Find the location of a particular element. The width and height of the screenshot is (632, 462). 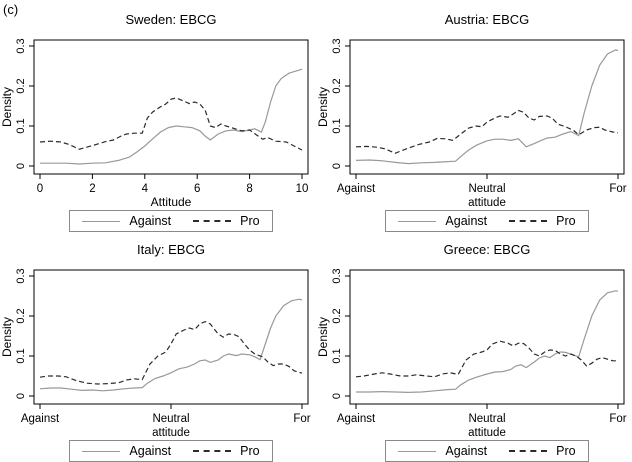

svg-text: Attitude is located at coordinates (171, 202).